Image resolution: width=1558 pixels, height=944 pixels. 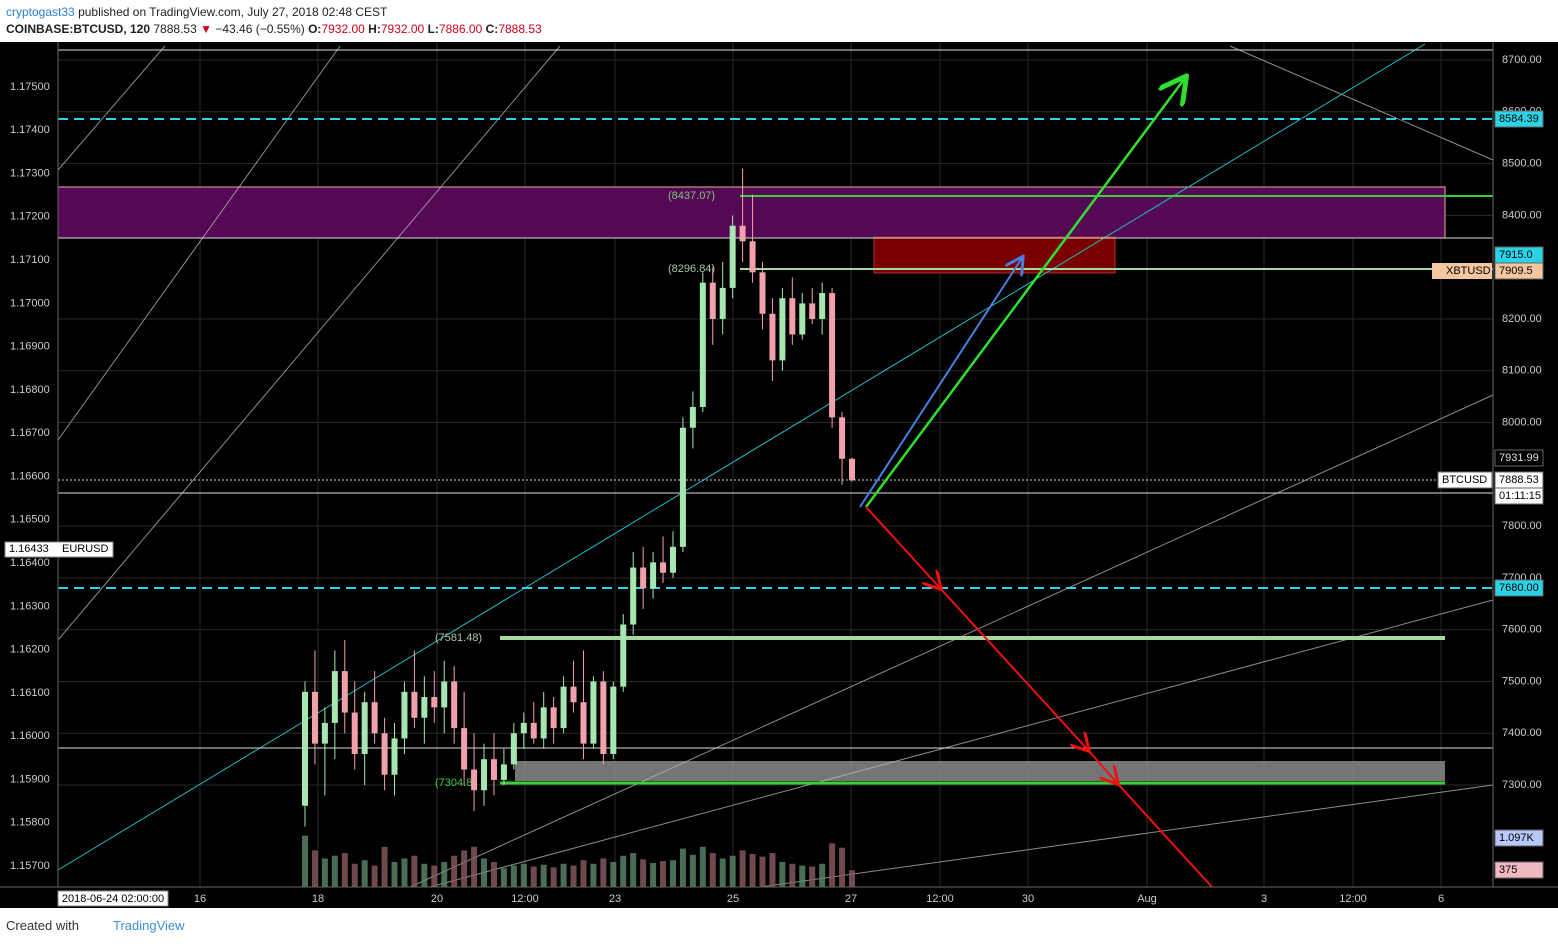 What do you see at coordinates (520, 29) in the screenshot?
I see `close: 7888.53` at bounding box center [520, 29].